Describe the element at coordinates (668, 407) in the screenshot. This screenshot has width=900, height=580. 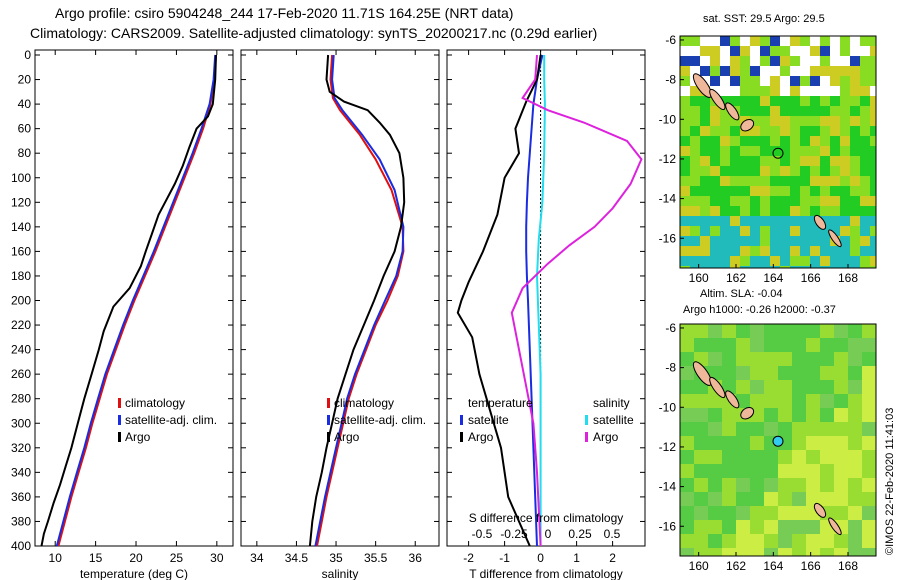
I see `sla-map-ytick-label: -10` at that location.